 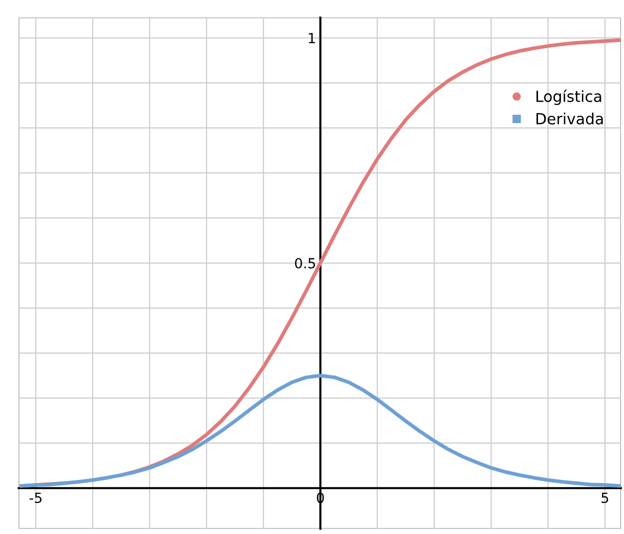 I want to click on legend-label: Logística, so click(x=569, y=98).